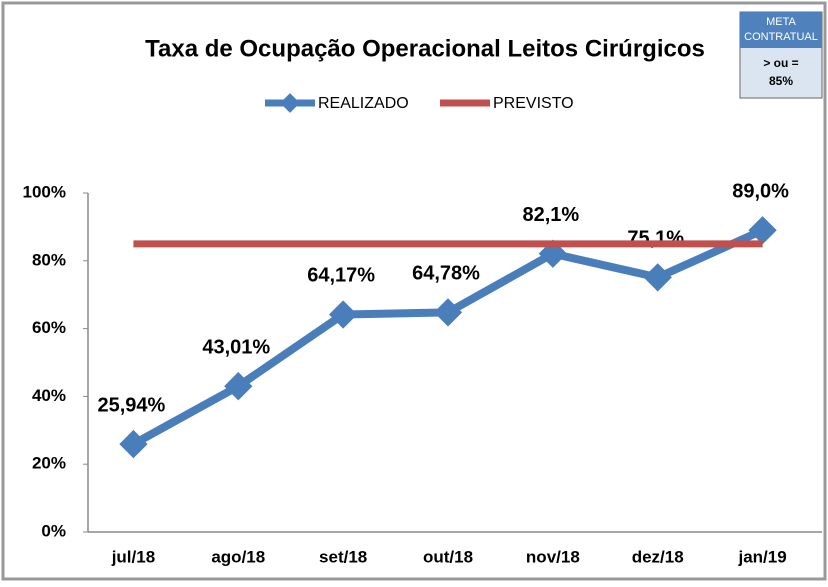 The image size is (828, 587). Describe the element at coordinates (781, 81) in the screenshot. I see `meta-text: 85%` at that location.